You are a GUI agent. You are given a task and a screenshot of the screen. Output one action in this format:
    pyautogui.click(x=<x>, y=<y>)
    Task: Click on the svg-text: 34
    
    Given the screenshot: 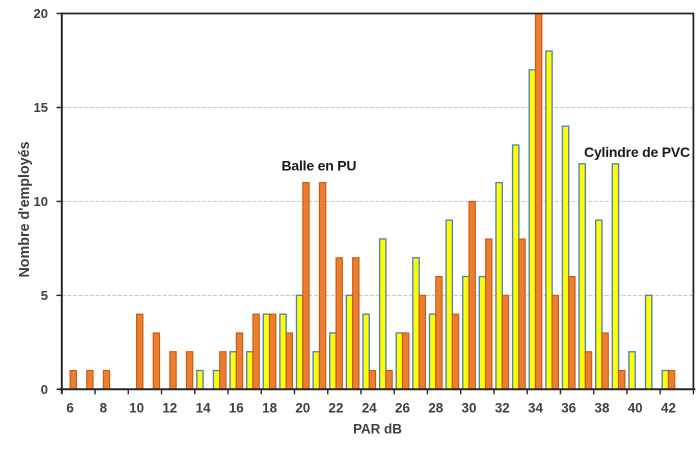 What is the action you would take?
    pyautogui.click(x=535, y=407)
    